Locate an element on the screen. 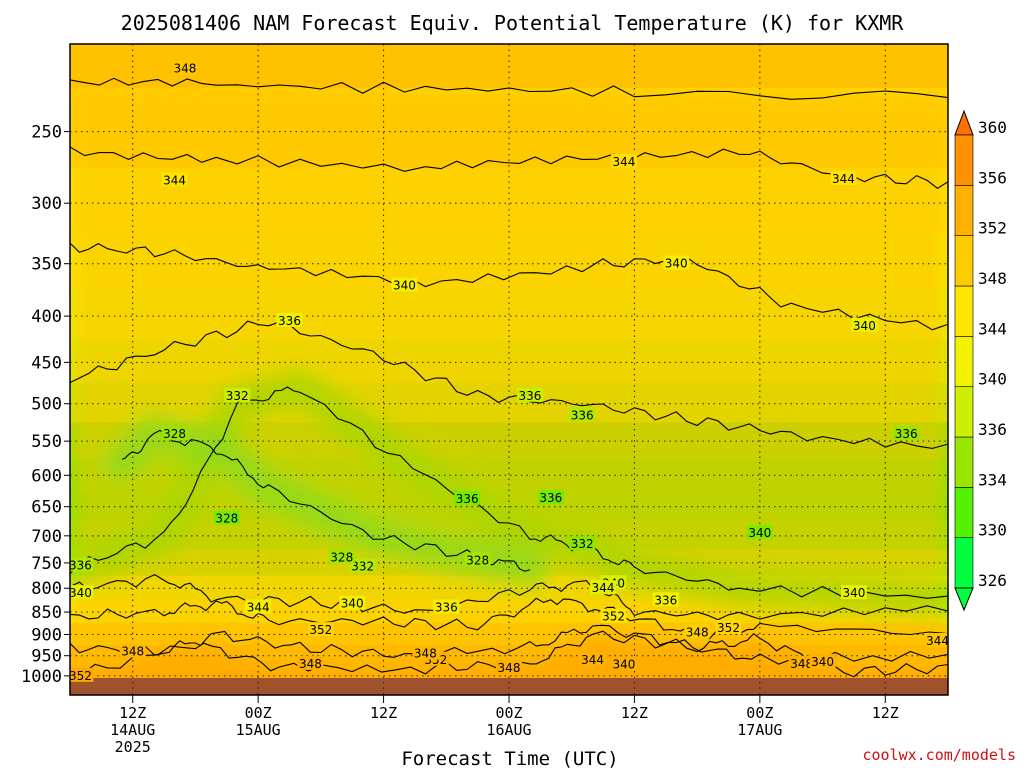  y-tick-label: 650 is located at coordinates (46, 508).